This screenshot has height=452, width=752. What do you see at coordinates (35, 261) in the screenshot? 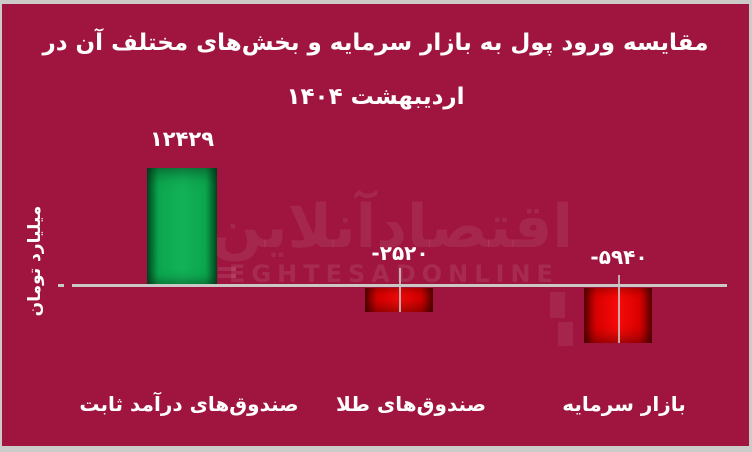
I see `y-axis-label: میلیارد تومان` at bounding box center [35, 261].